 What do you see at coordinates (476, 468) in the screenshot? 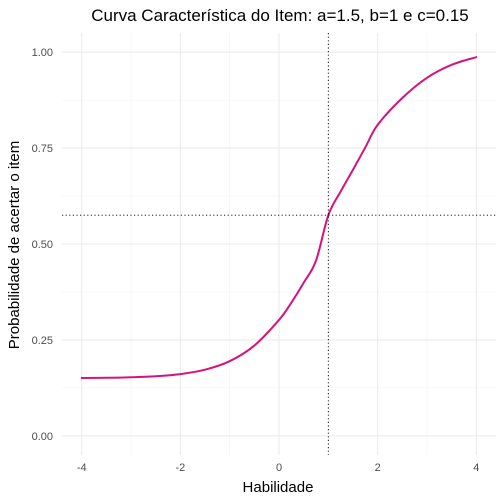
I see `x-tick-label: 4` at bounding box center [476, 468].